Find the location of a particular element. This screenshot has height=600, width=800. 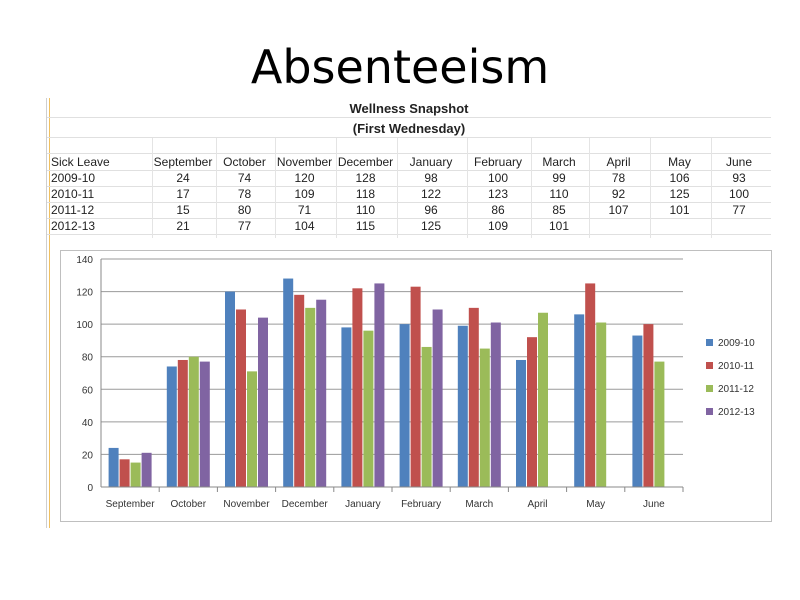

table-cell: 80 is located at coordinates (244, 210).